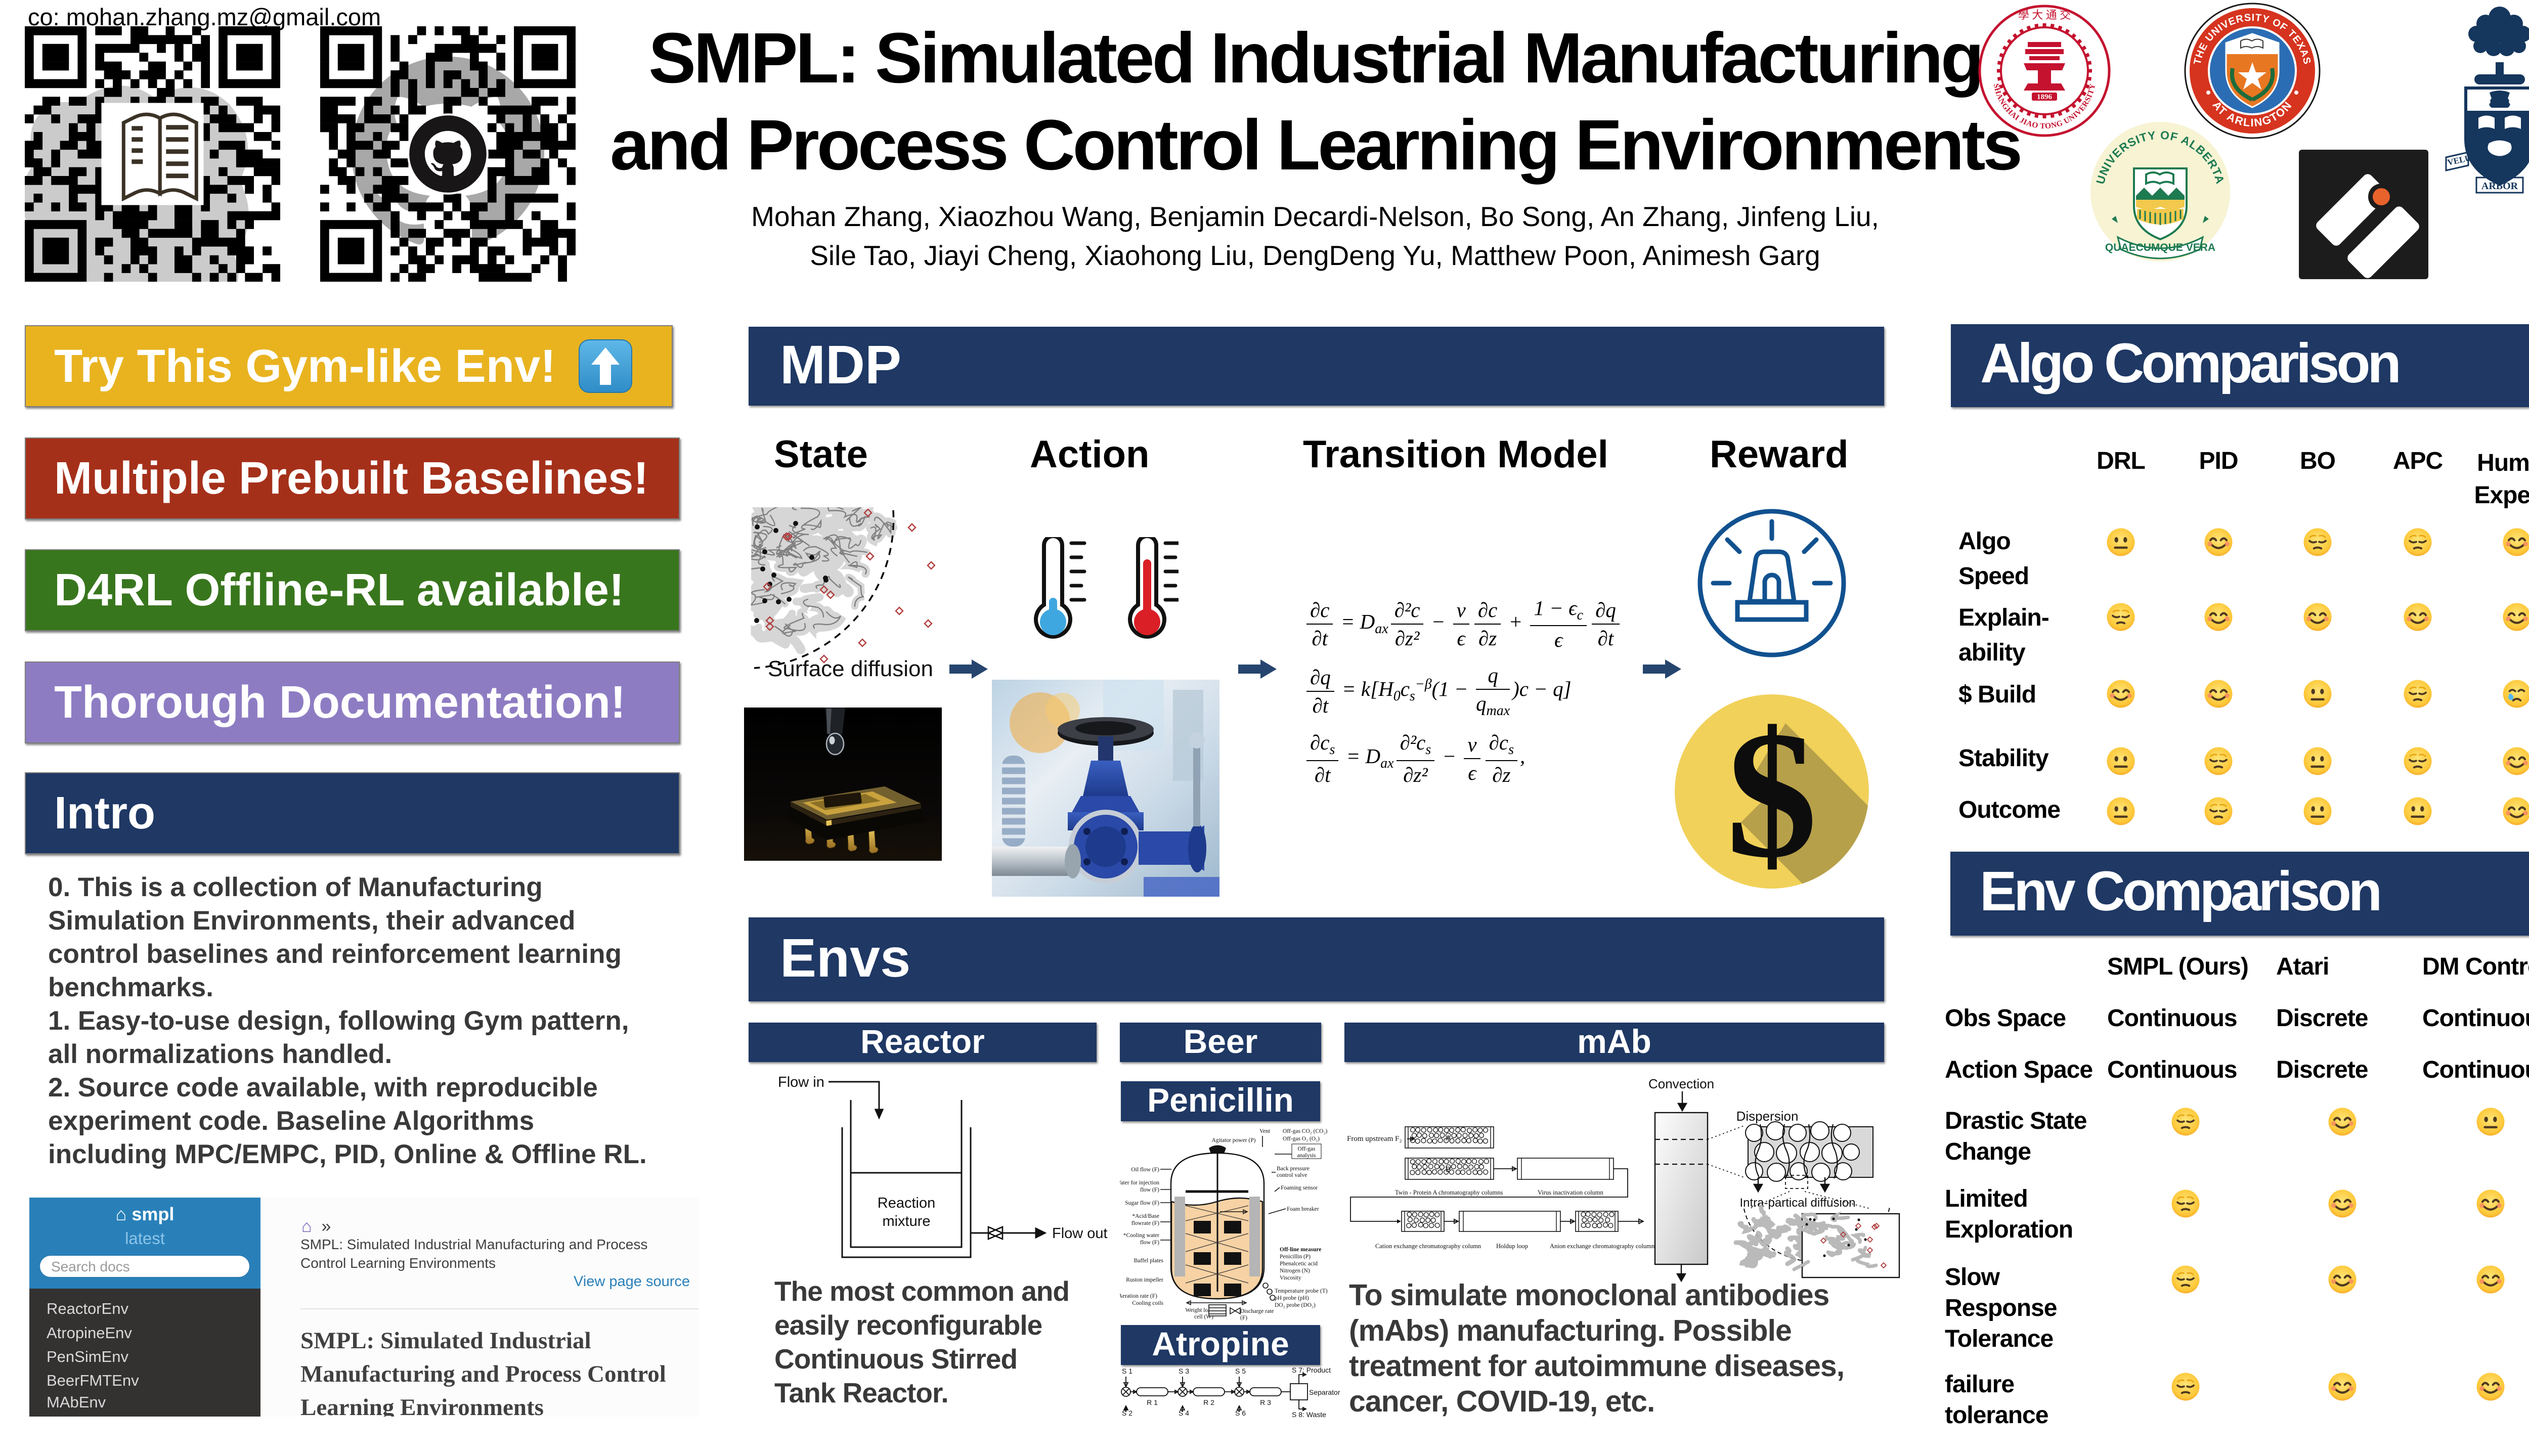 The image size is (2529, 1456). What do you see at coordinates (801, 1082) in the screenshot?
I see `svg-text: Flow in` at bounding box center [801, 1082].